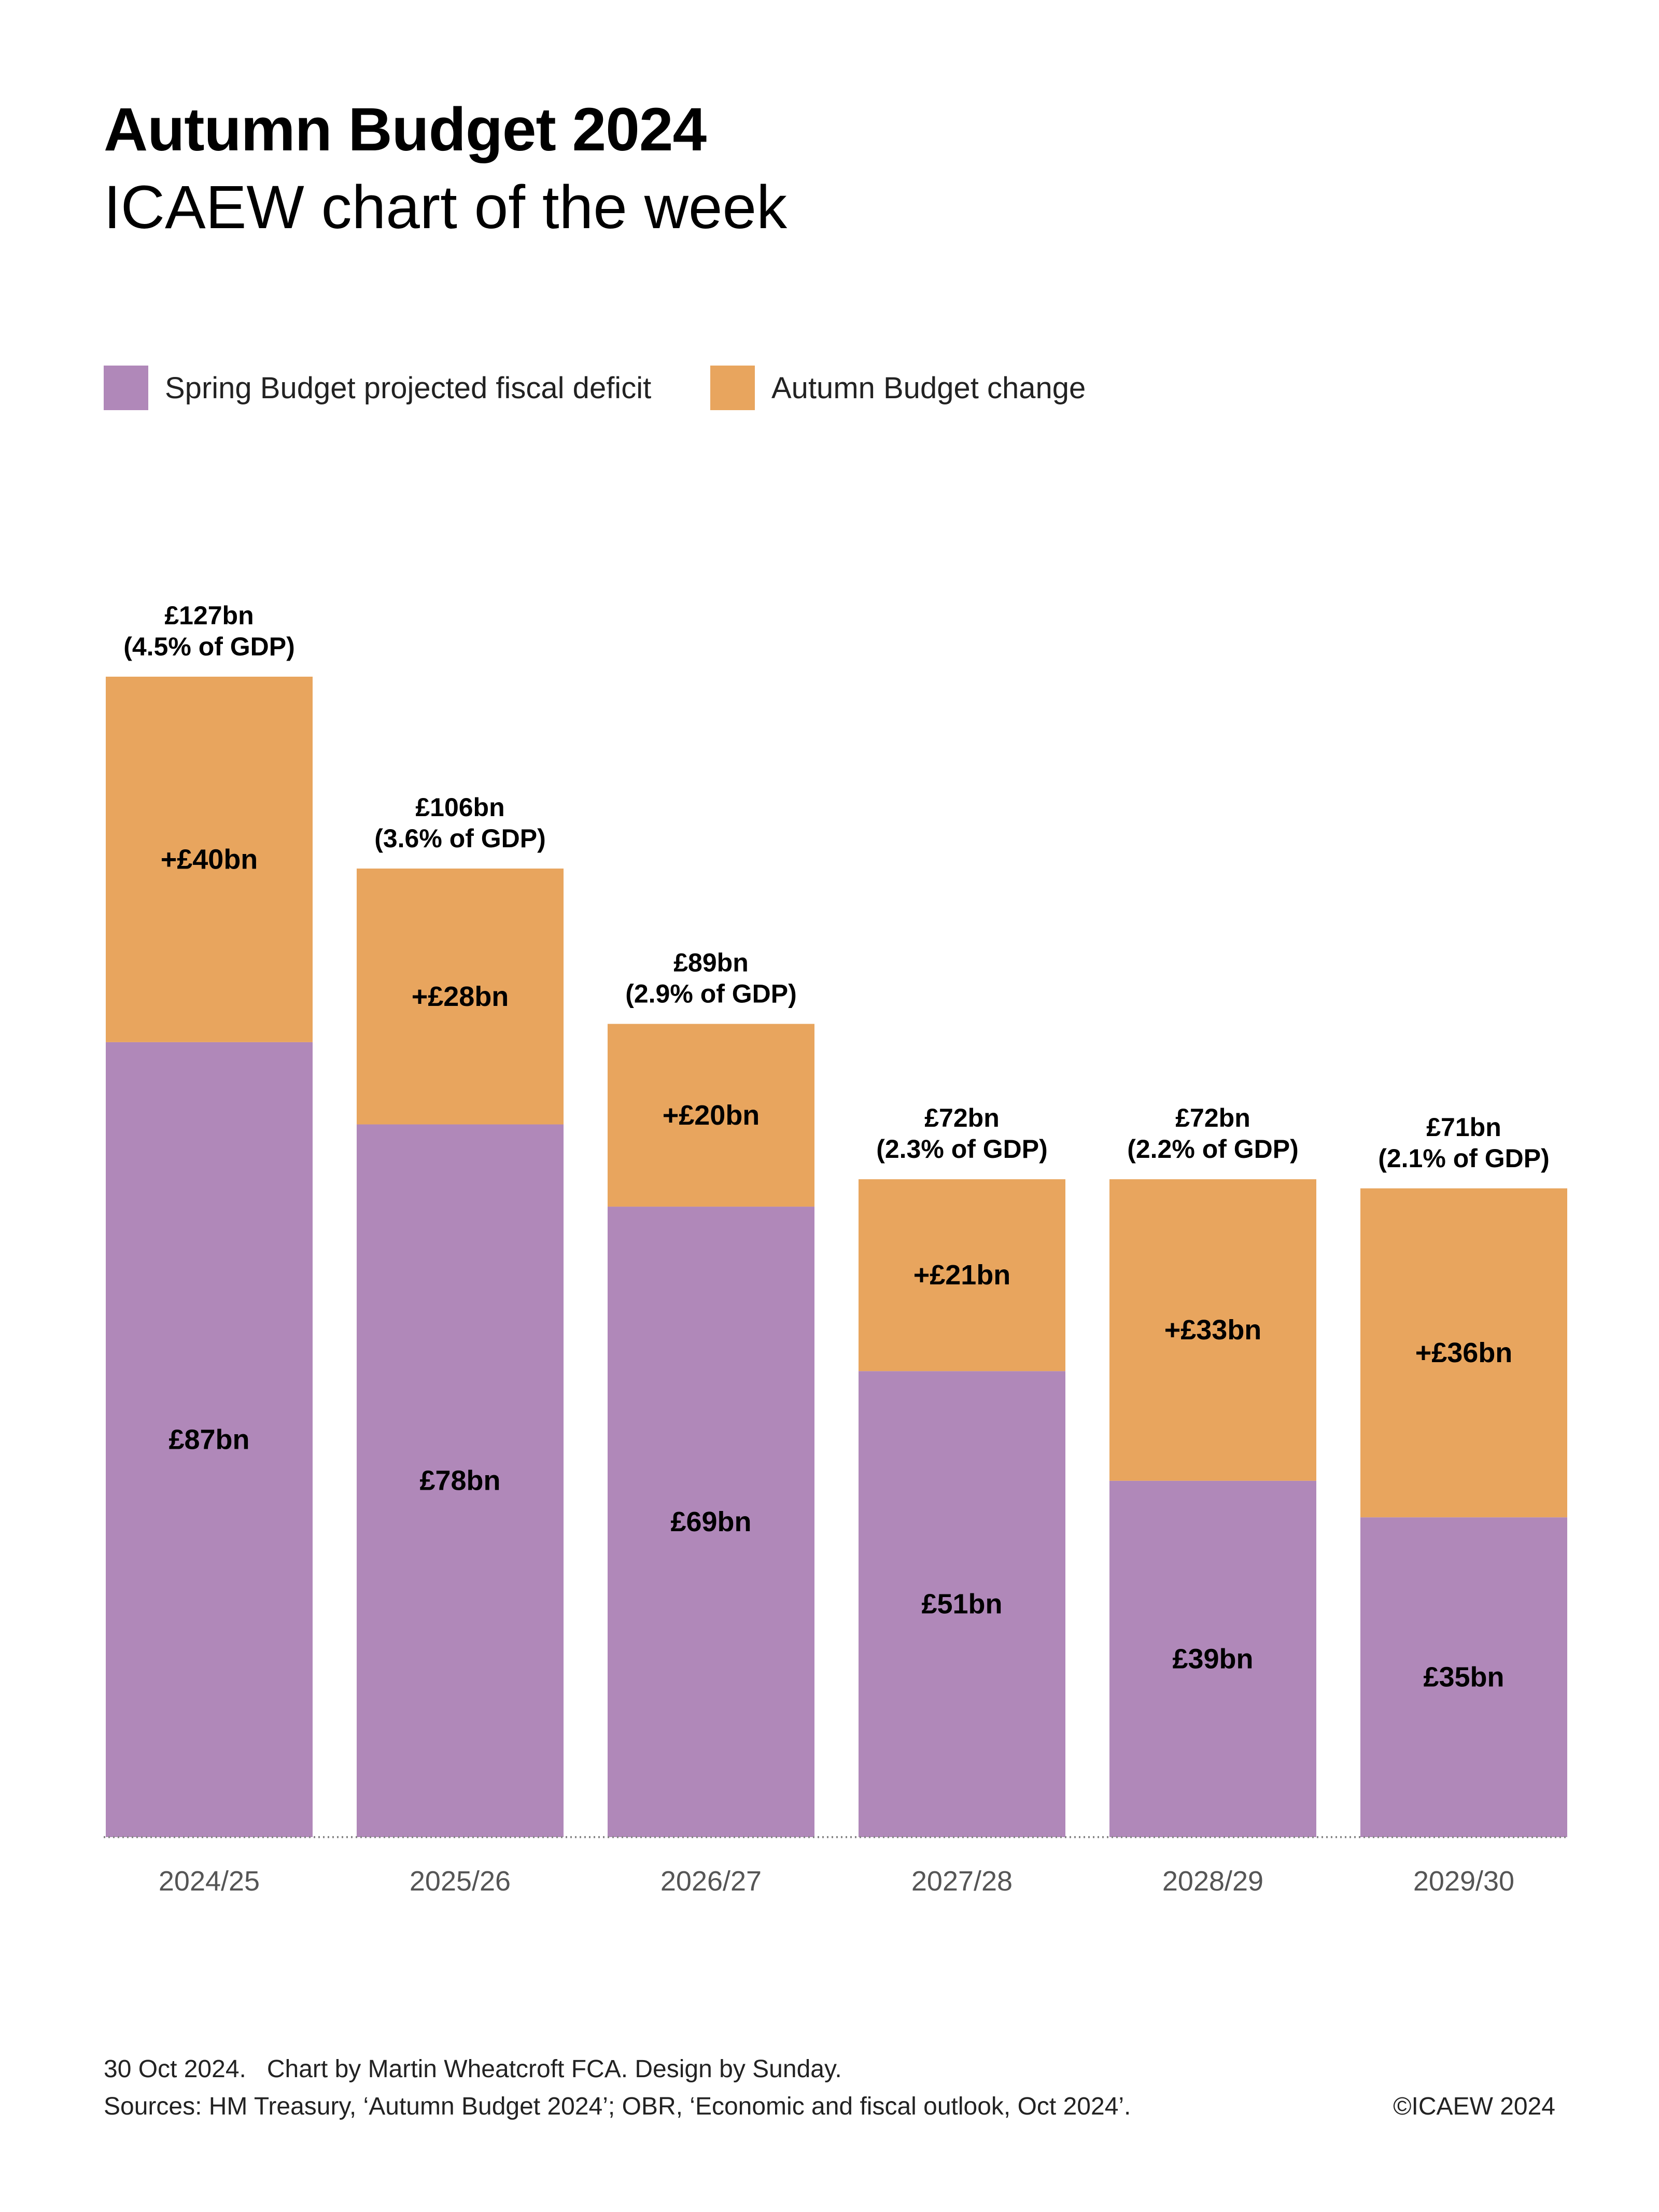 The width and height of the screenshot is (1659, 2212). Describe the element at coordinates (1213, 1881) in the screenshot. I see `x-tick-label-4: 2028/29` at that location.